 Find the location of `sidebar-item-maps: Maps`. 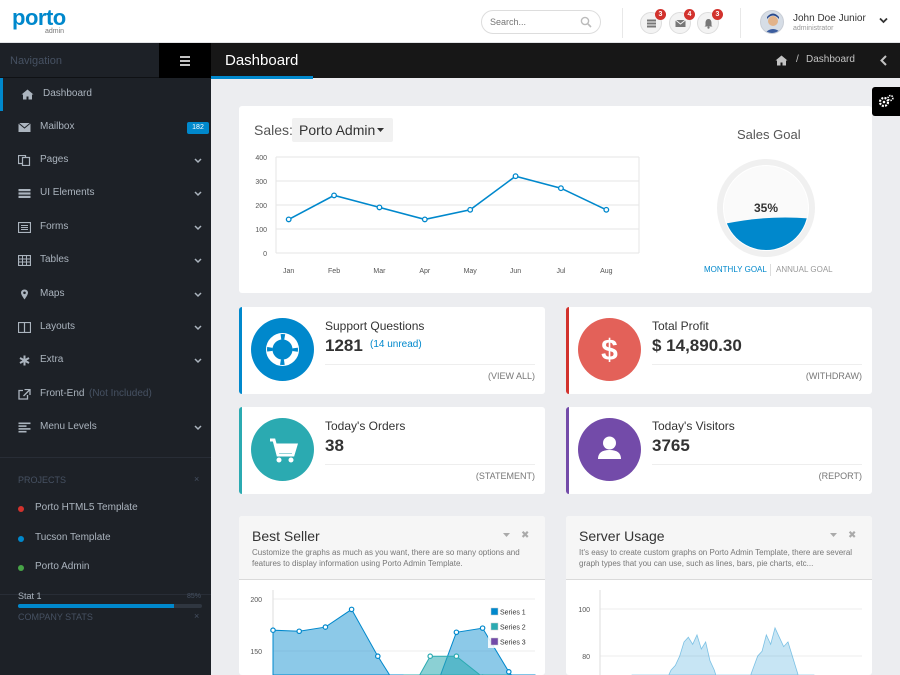

sidebar-item-maps: Maps is located at coordinates (105, 294).